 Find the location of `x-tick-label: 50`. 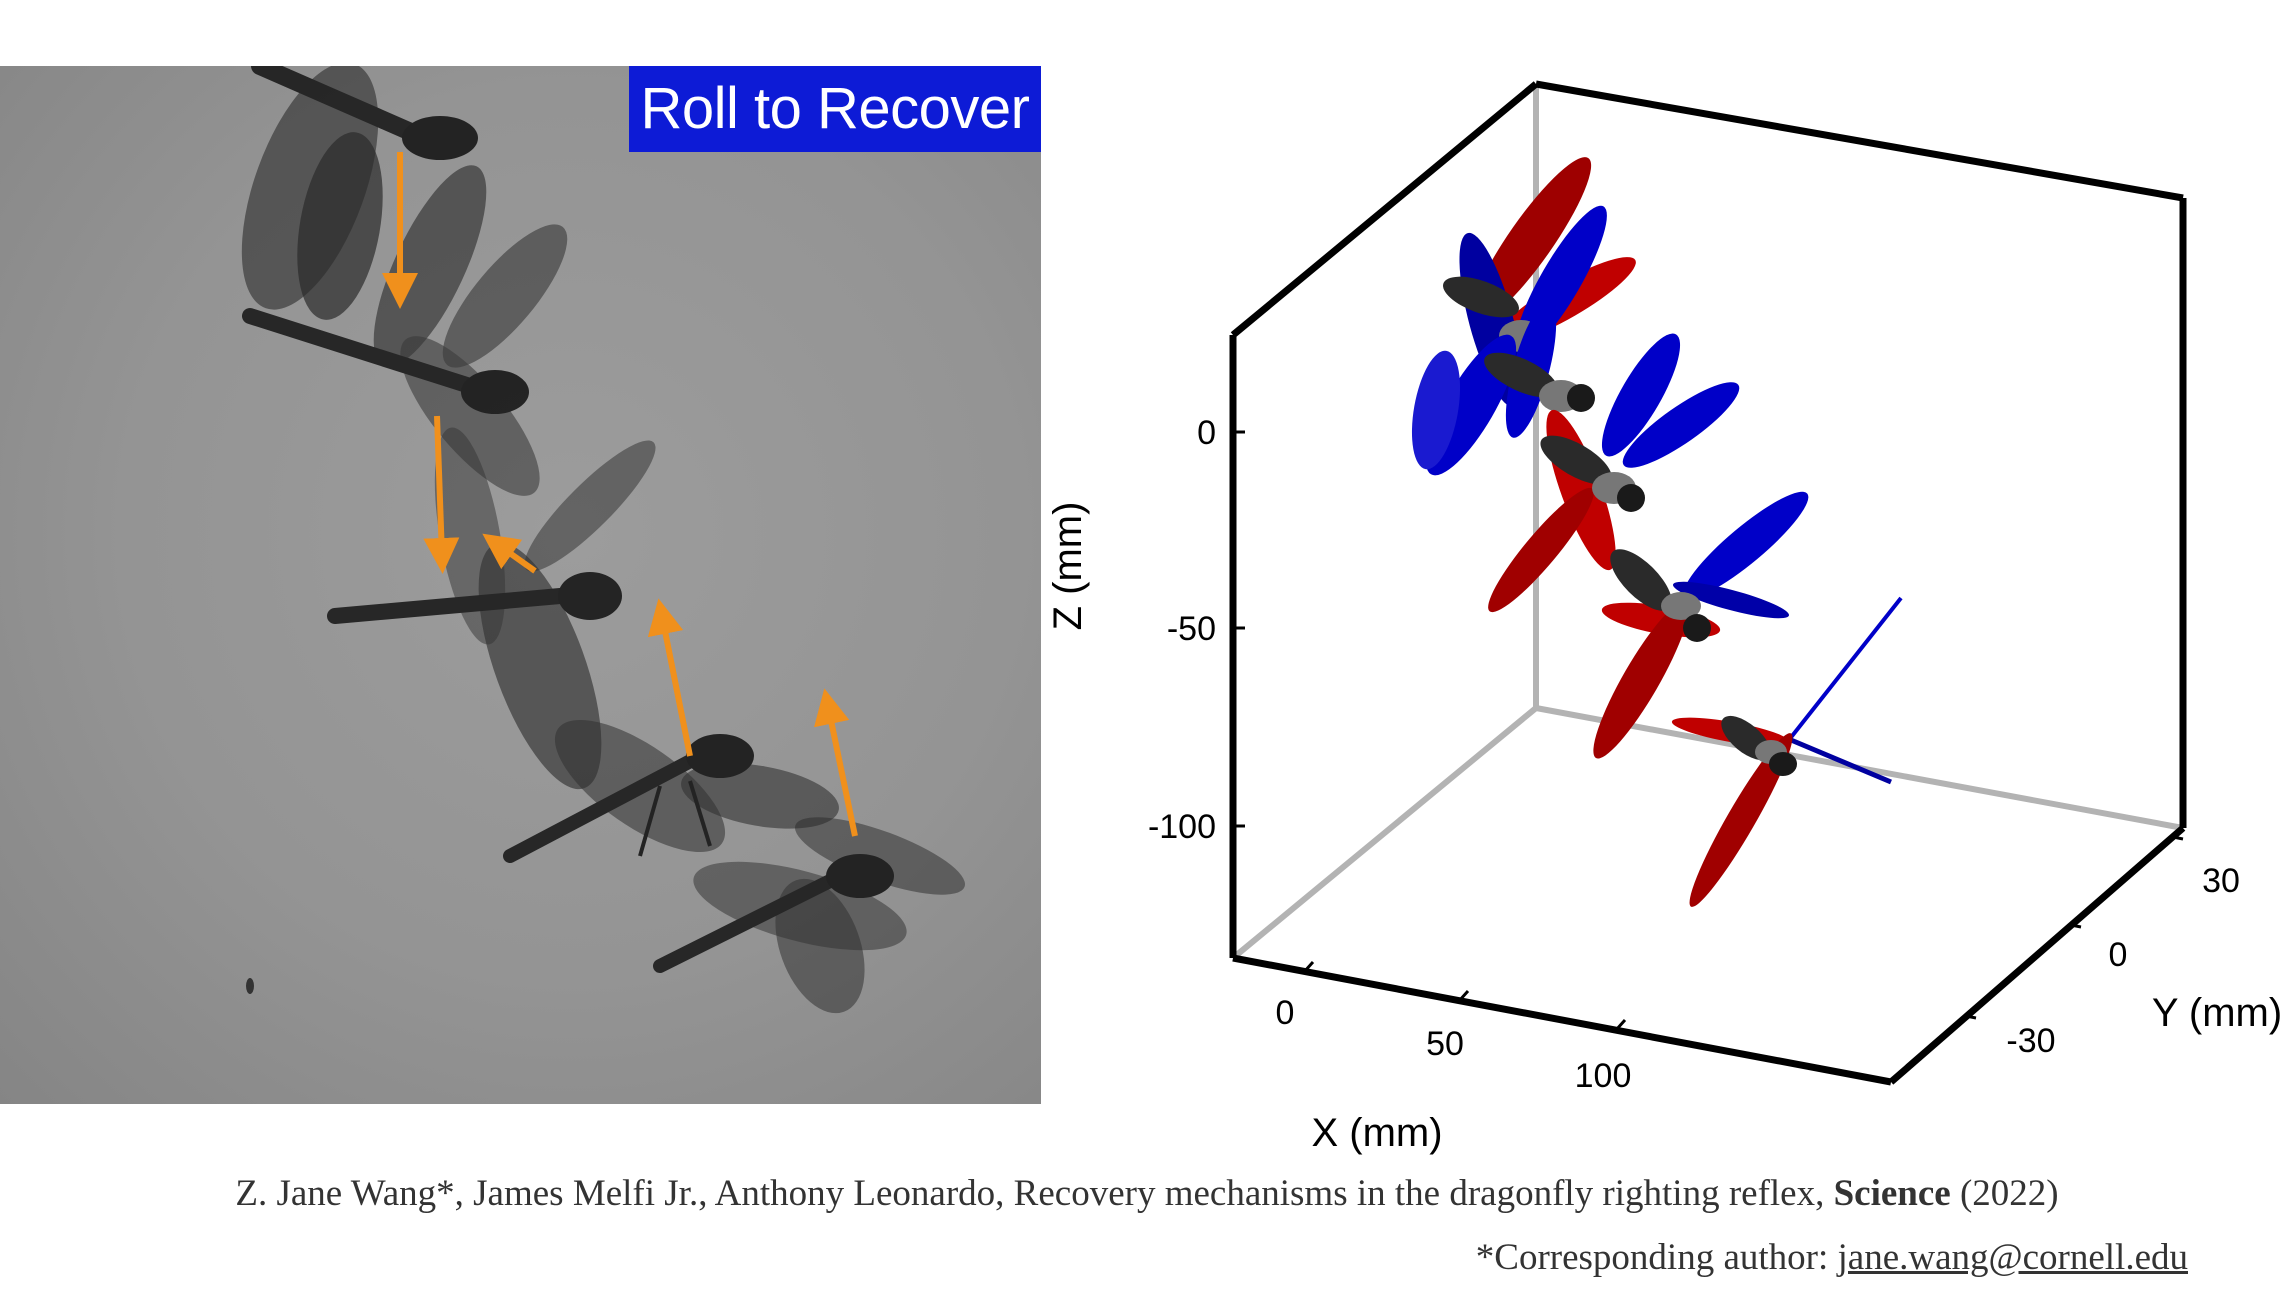

x-tick-label: 50 is located at coordinates (1445, 1044).